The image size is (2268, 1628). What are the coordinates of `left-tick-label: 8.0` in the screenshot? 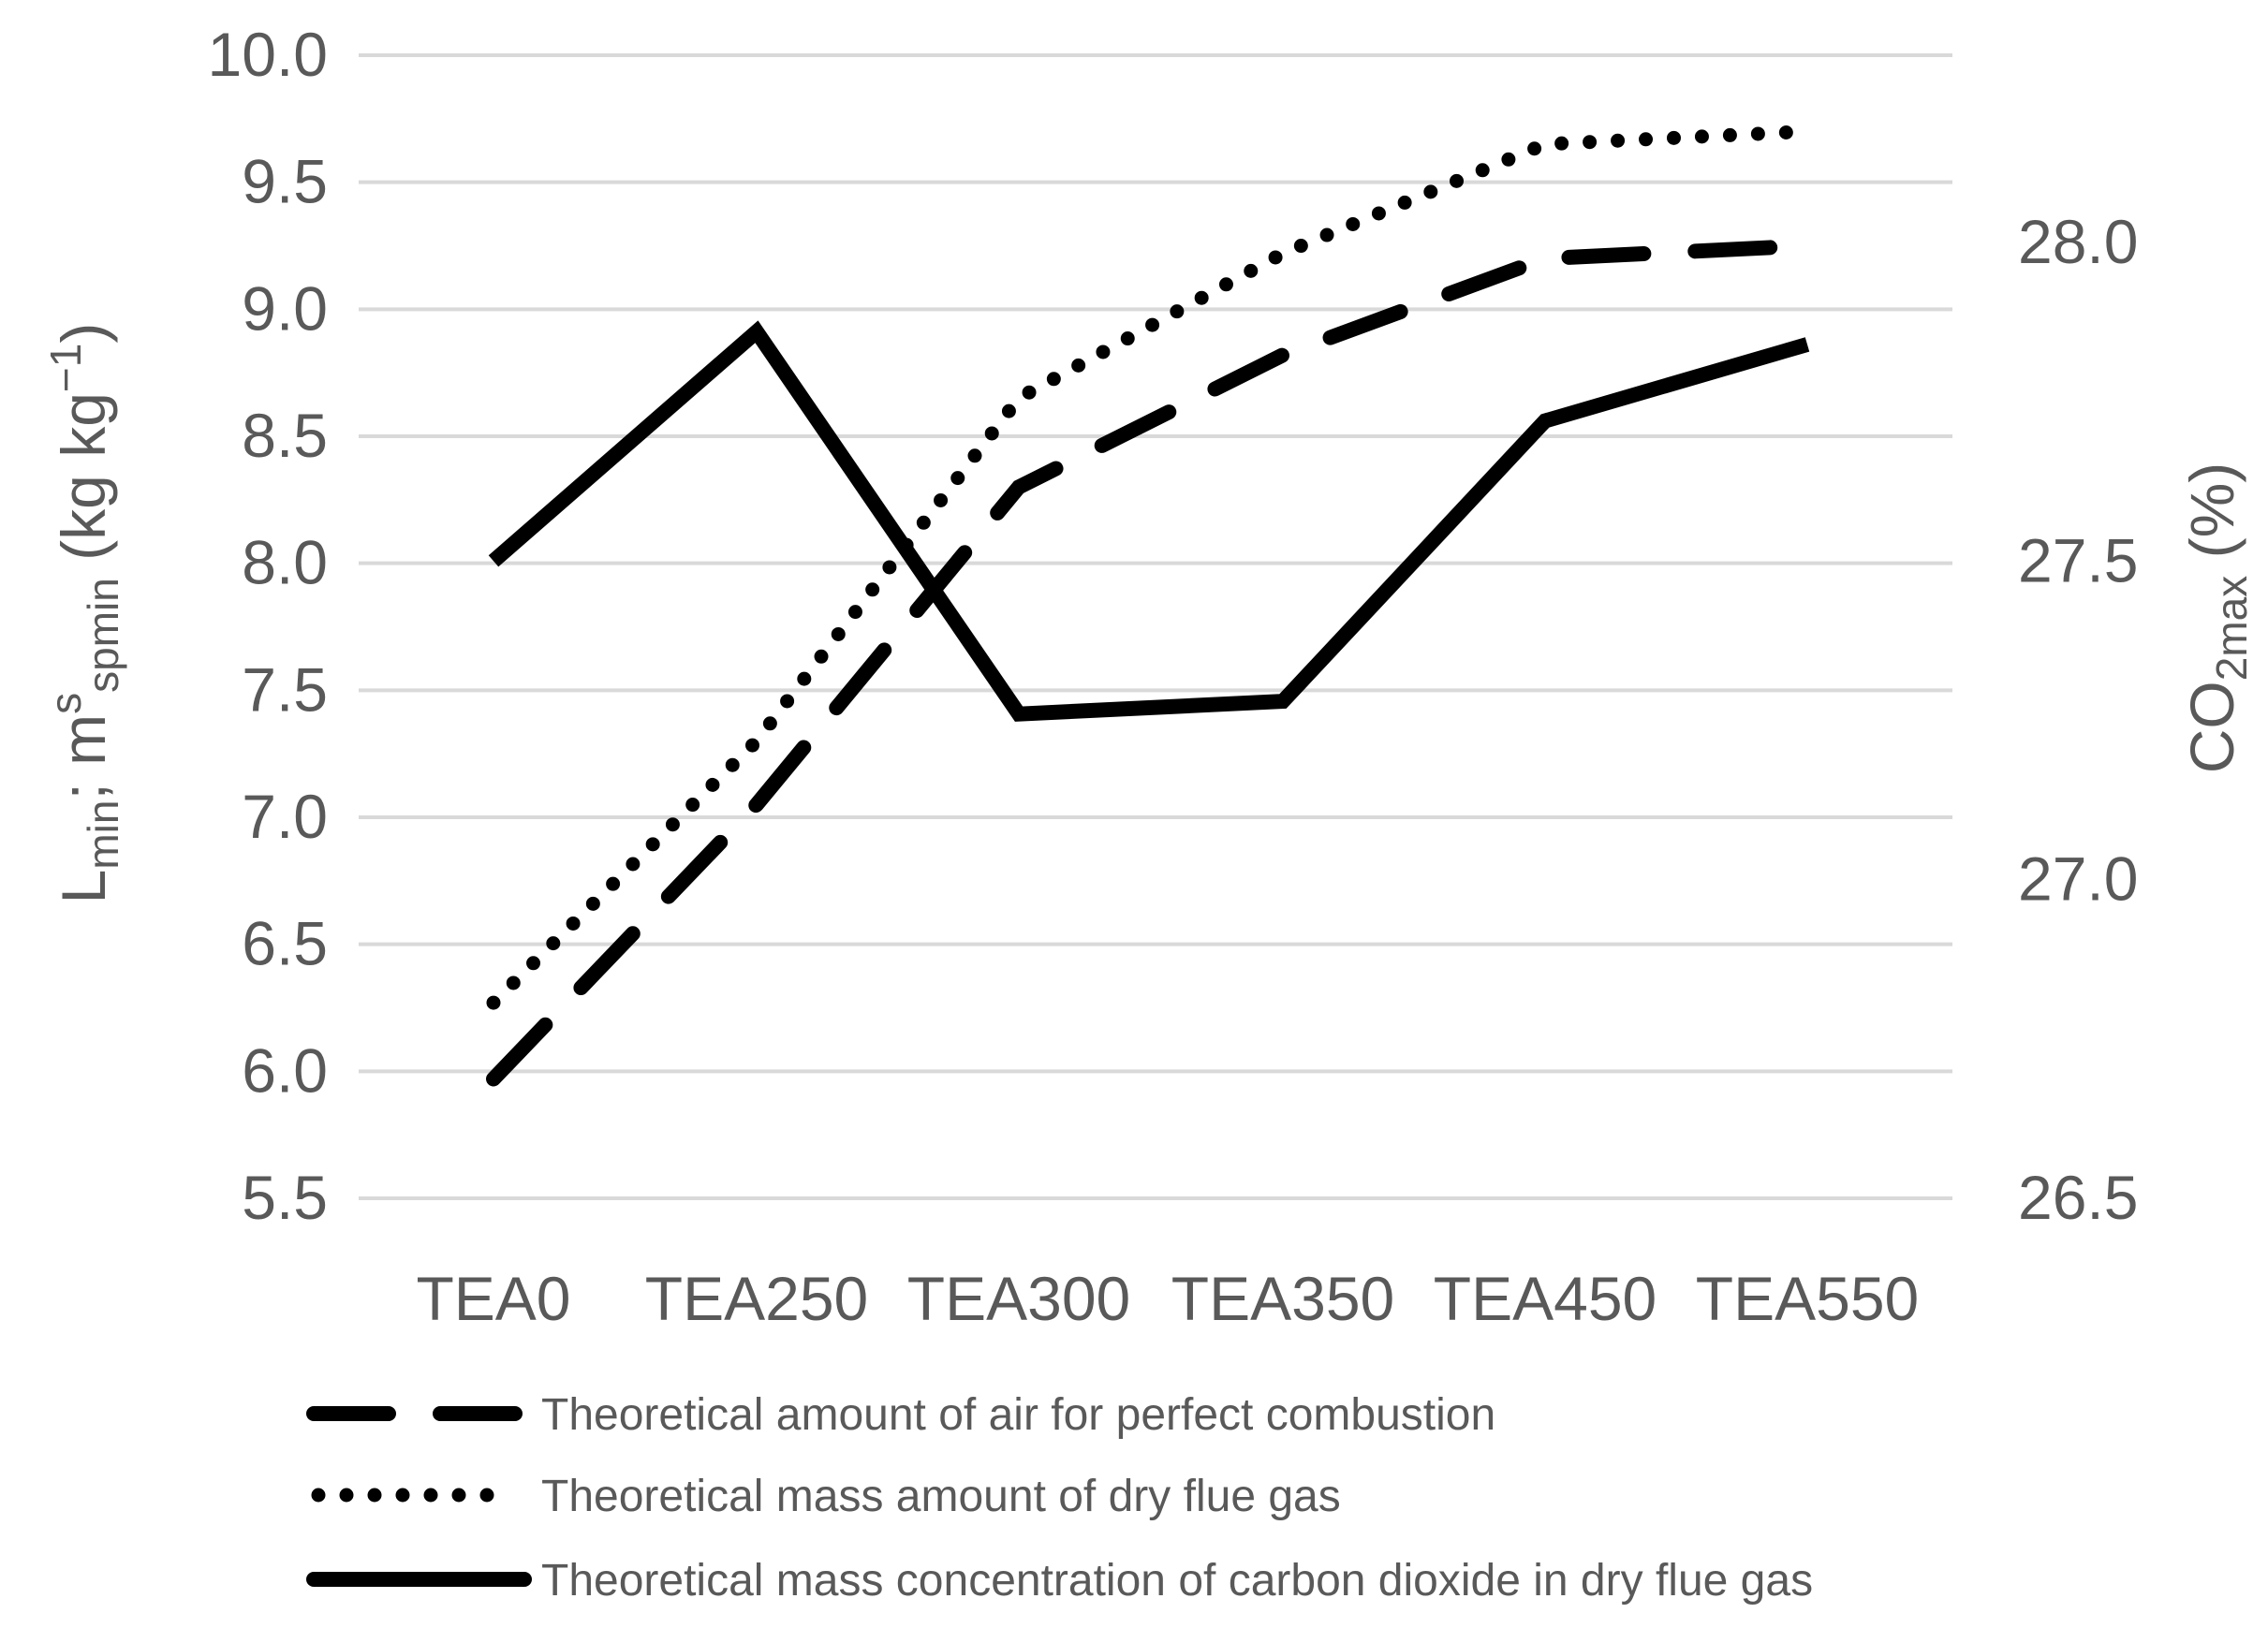 It's located at (285, 562).